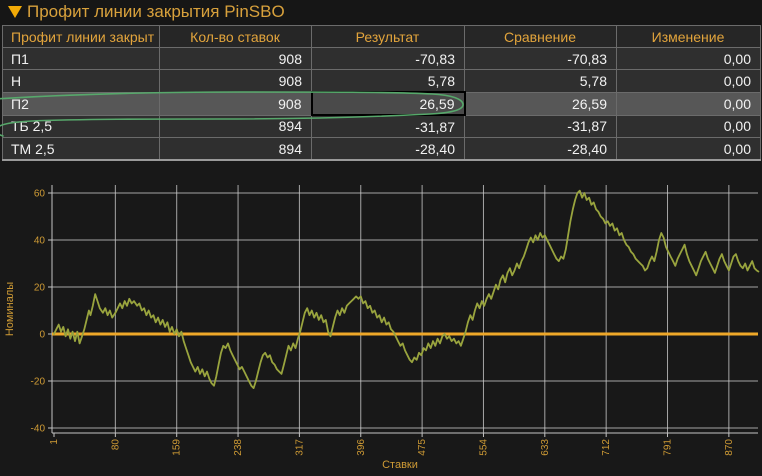 The width and height of the screenshot is (762, 476). What do you see at coordinates (81, 36) in the screenshot?
I see `column-header: Профит линии закрыт` at bounding box center [81, 36].